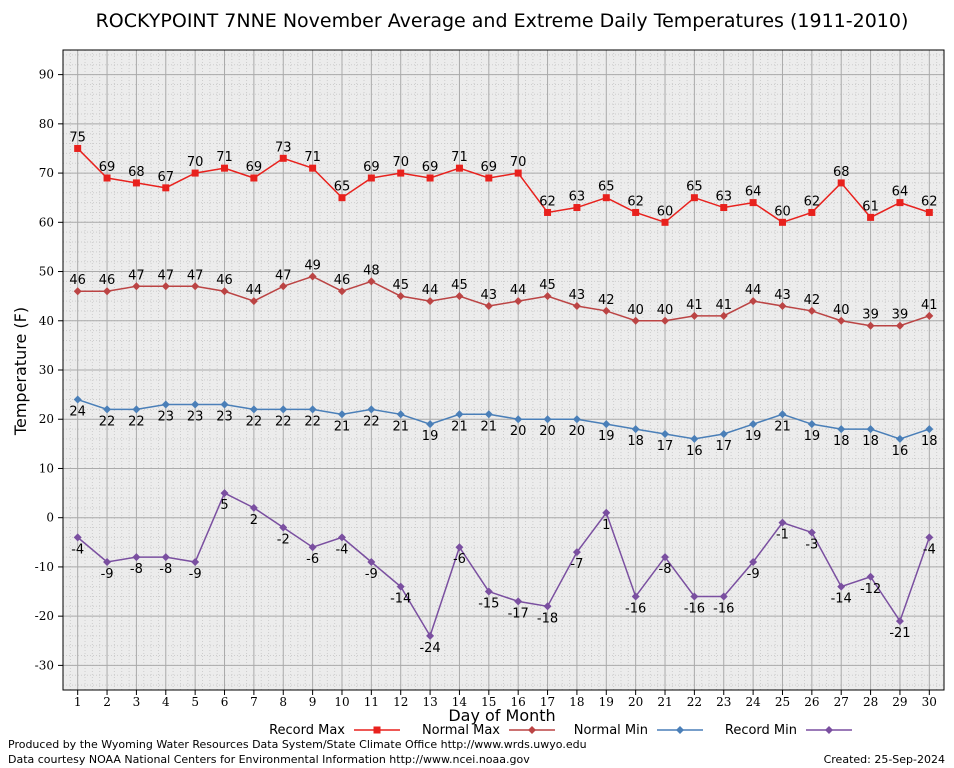  I want to click on x-tick-label: 3, so click(137, 702).